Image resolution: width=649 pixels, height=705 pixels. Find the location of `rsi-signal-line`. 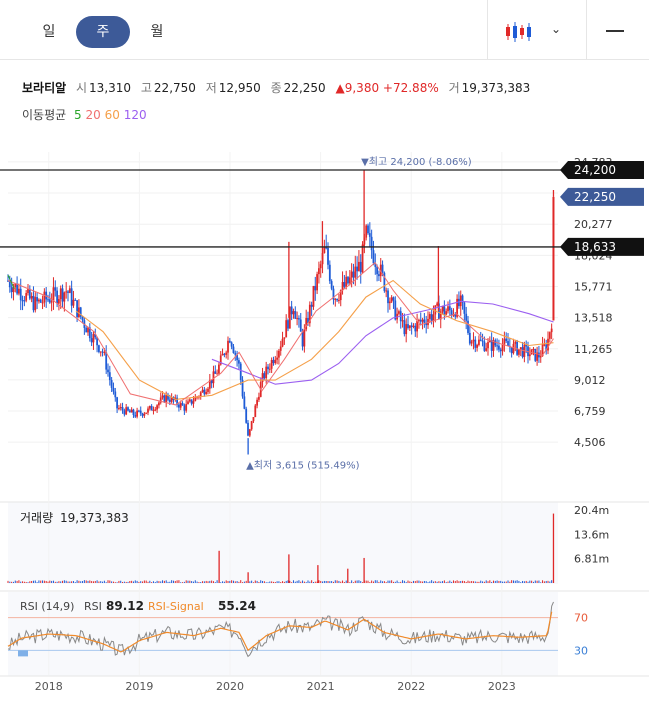

rsi-signal-line is located at coordinates (280, 632).